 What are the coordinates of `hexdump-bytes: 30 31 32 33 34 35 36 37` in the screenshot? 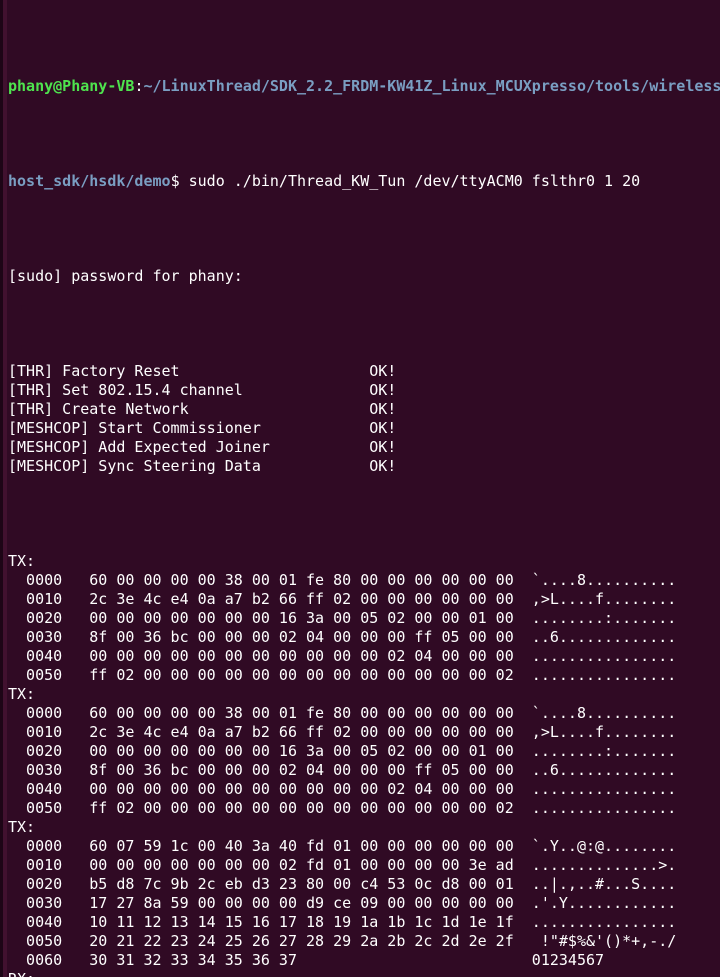 It's located at (301, 960).